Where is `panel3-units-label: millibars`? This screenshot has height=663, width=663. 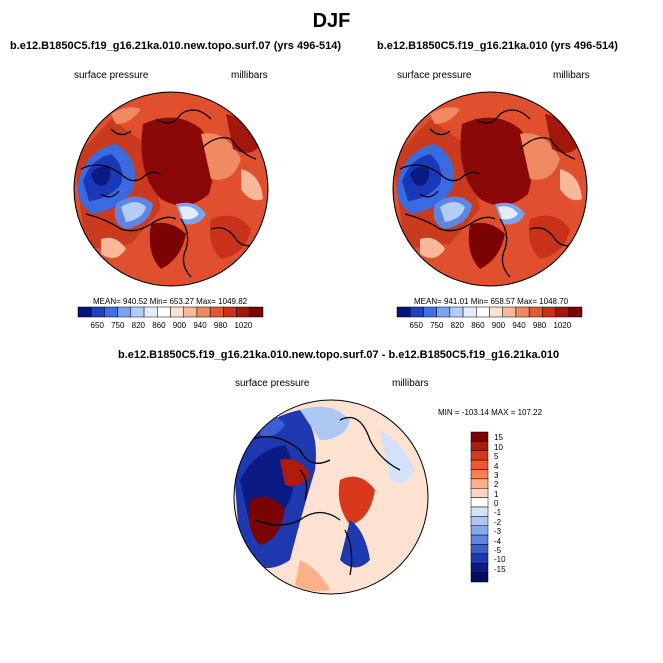
panel3-units-label: millibars is located at coordinates (410, 383).